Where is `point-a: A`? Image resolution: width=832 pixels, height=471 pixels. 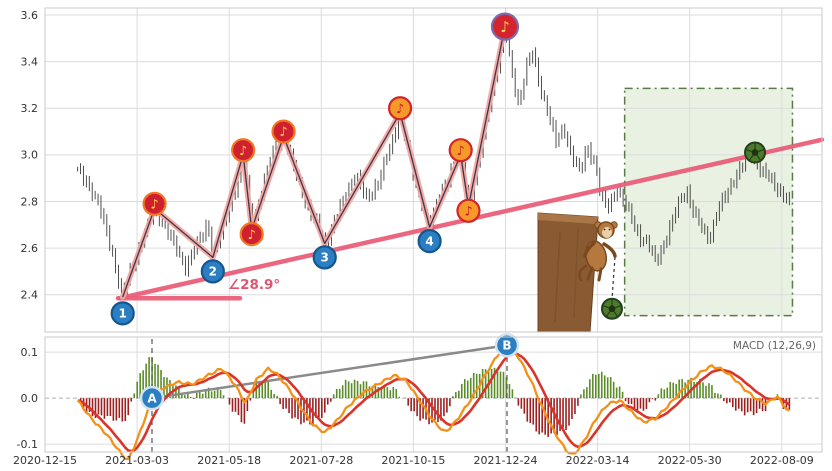 point-a: A is located at coordinates (152, 398).